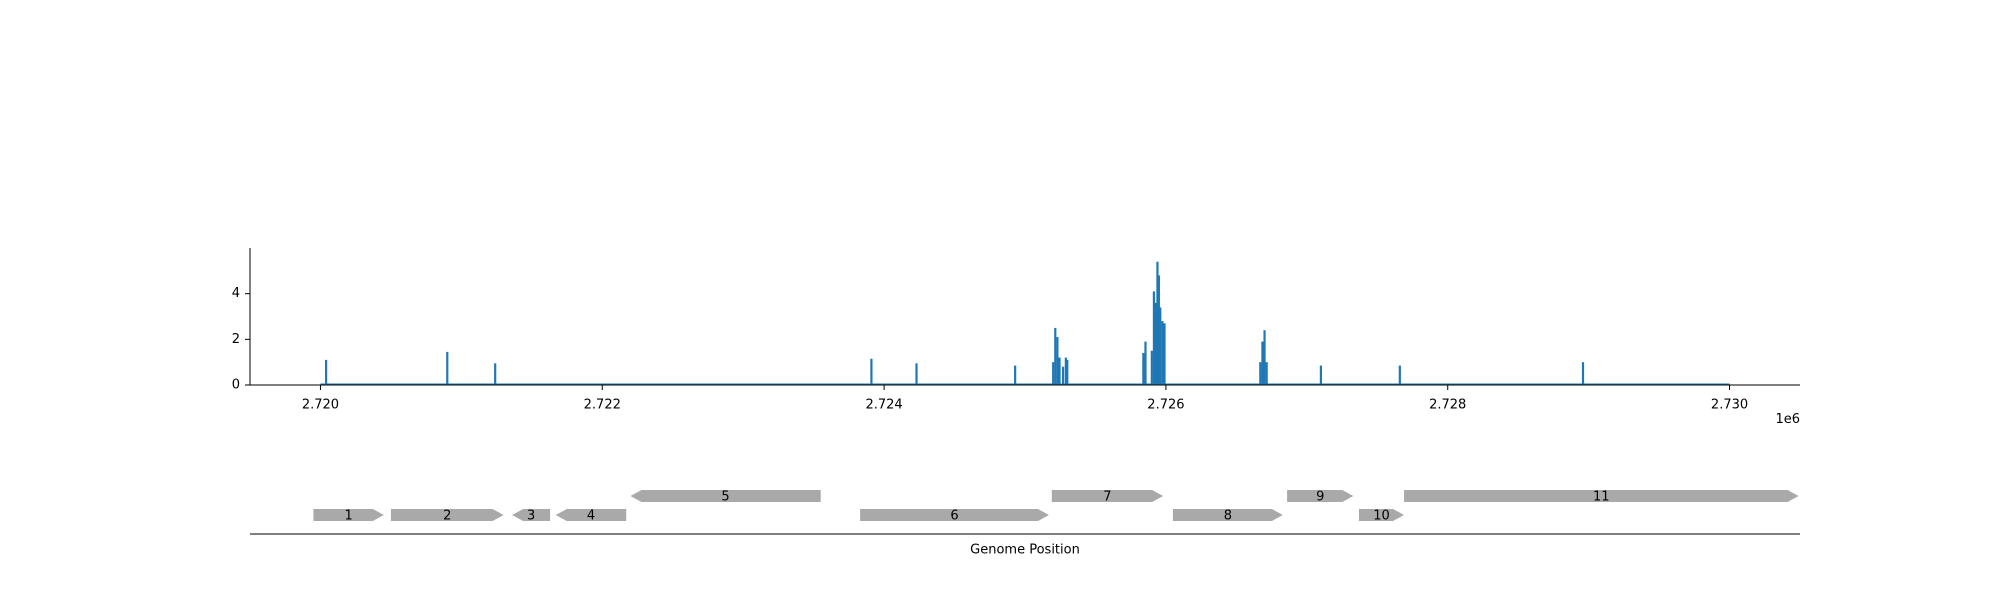 This screenshot has height=600, width=2000. I want to click on gene-label: 1, so click(348, 516).